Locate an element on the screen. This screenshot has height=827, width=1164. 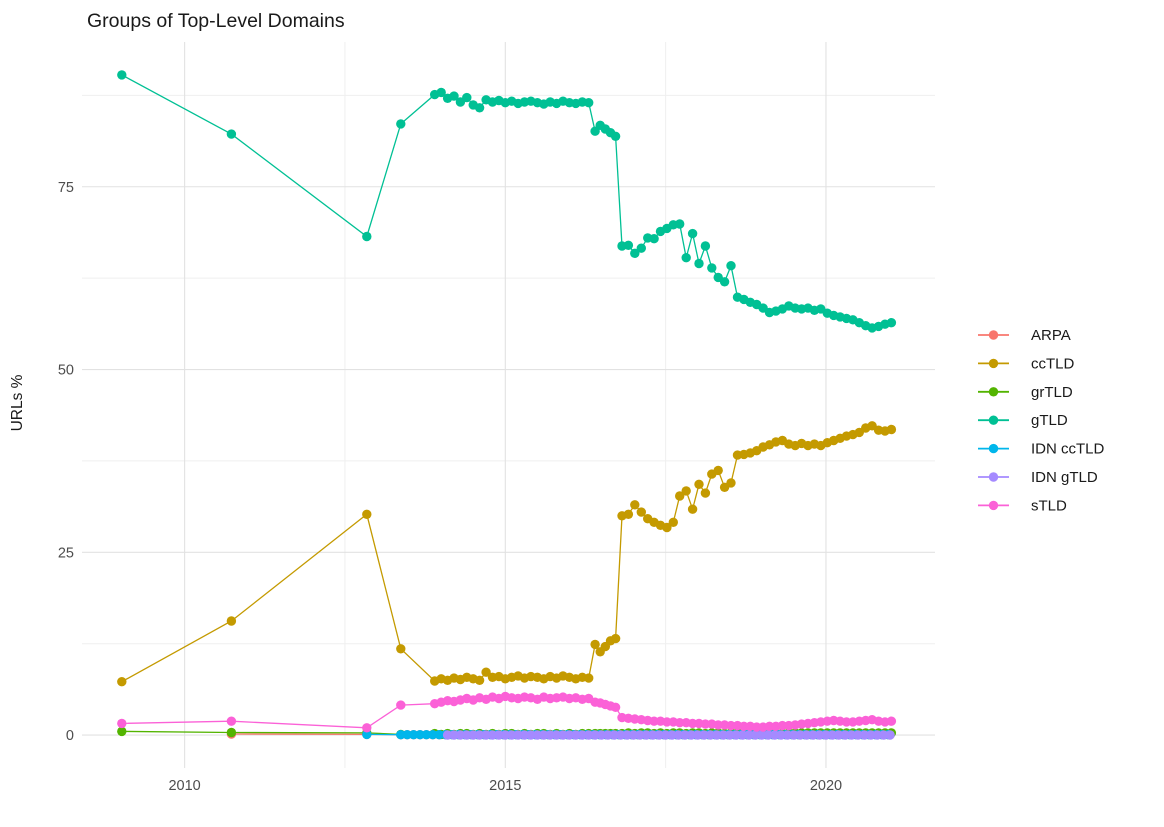
legend-entry-cctld: ccTLD is located at coordinates (1026, 363).